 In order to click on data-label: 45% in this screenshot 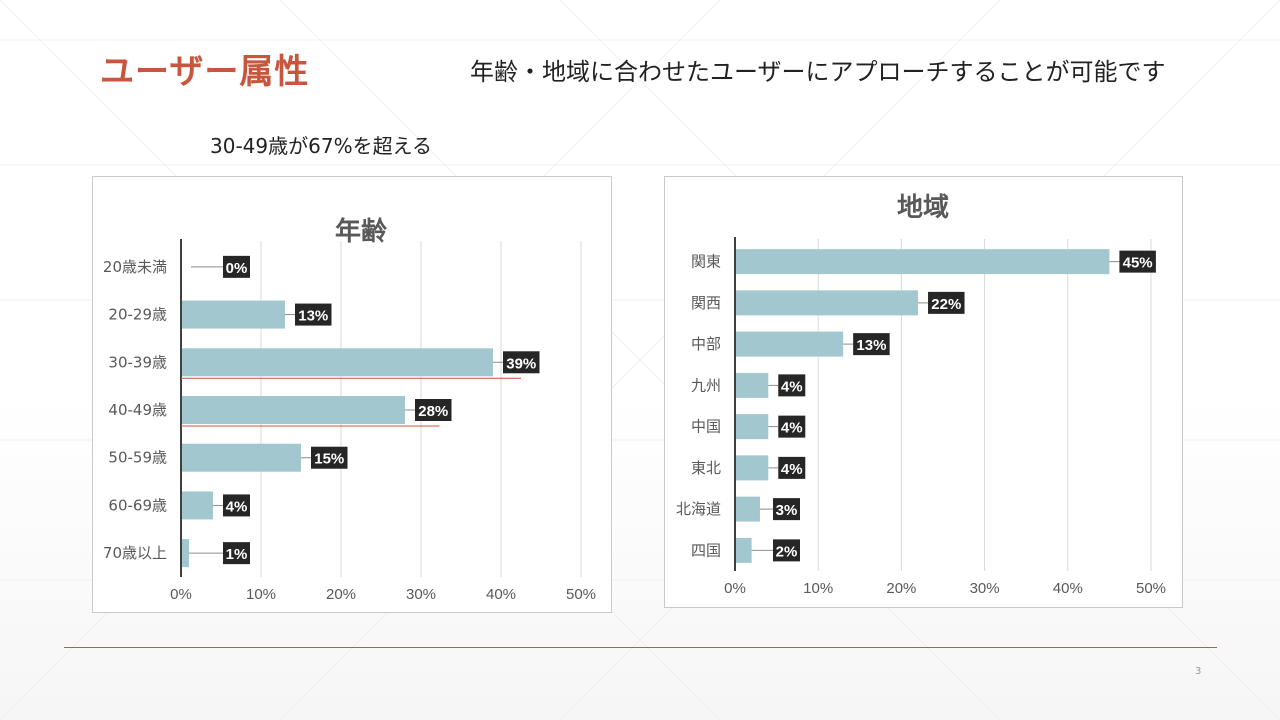, I will do `click(1138, 263)`.